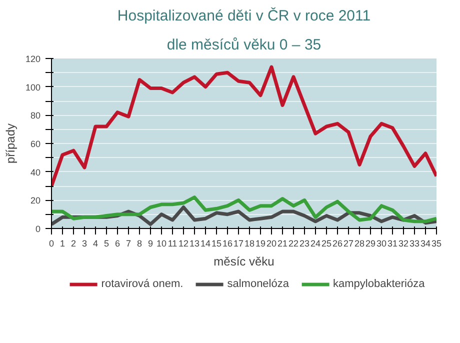  Describe the element at coordinates (35, 144) in the screenshot. I see `y-tick-label: 60` at that location.